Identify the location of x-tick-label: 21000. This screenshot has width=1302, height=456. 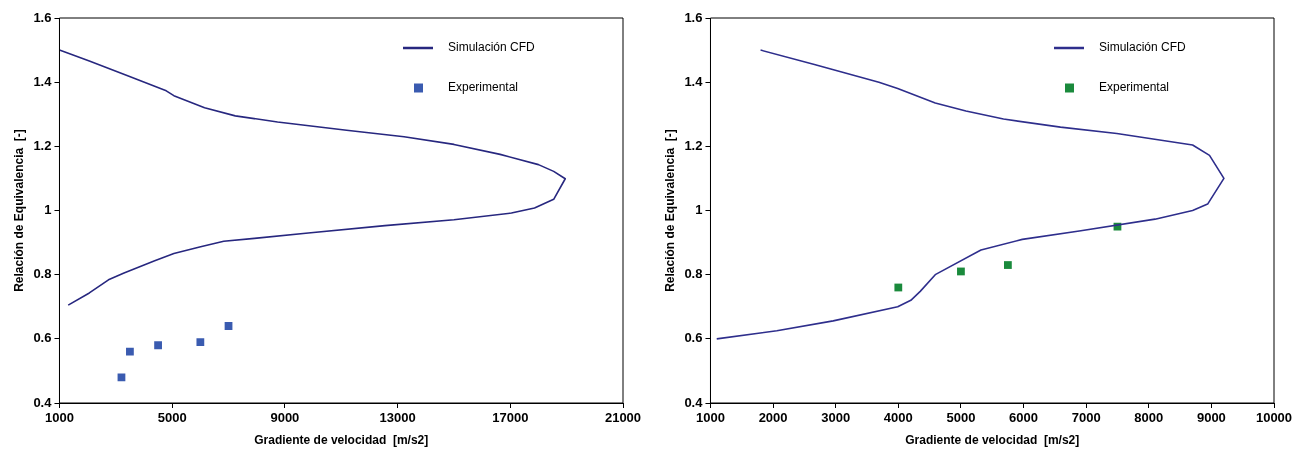
(623, 418).